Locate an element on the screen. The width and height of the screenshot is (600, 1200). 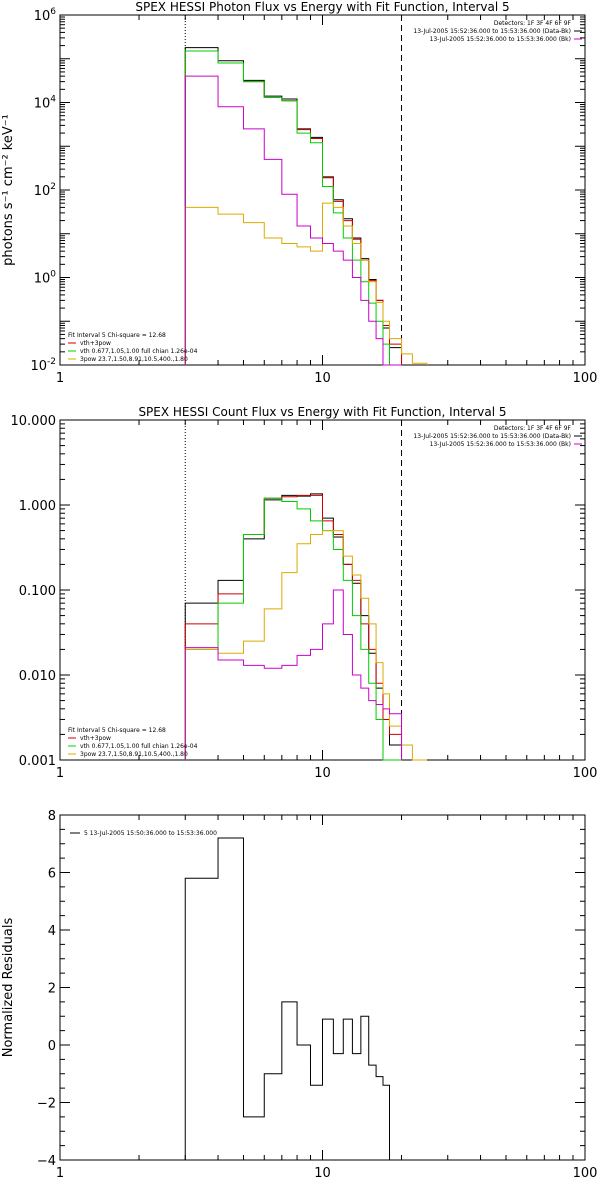
y-tick-label: 10⁶ is located at coordinates (45, 15).